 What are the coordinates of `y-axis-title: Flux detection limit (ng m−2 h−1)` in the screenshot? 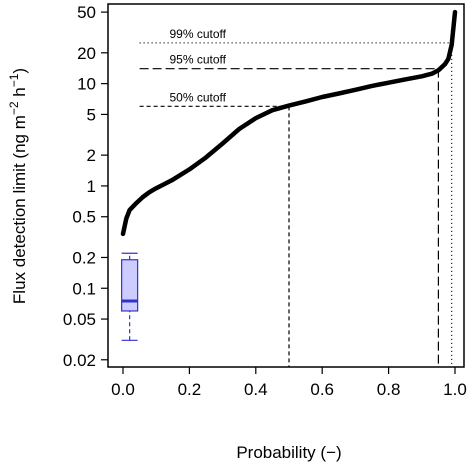 It's located at (18, 186).